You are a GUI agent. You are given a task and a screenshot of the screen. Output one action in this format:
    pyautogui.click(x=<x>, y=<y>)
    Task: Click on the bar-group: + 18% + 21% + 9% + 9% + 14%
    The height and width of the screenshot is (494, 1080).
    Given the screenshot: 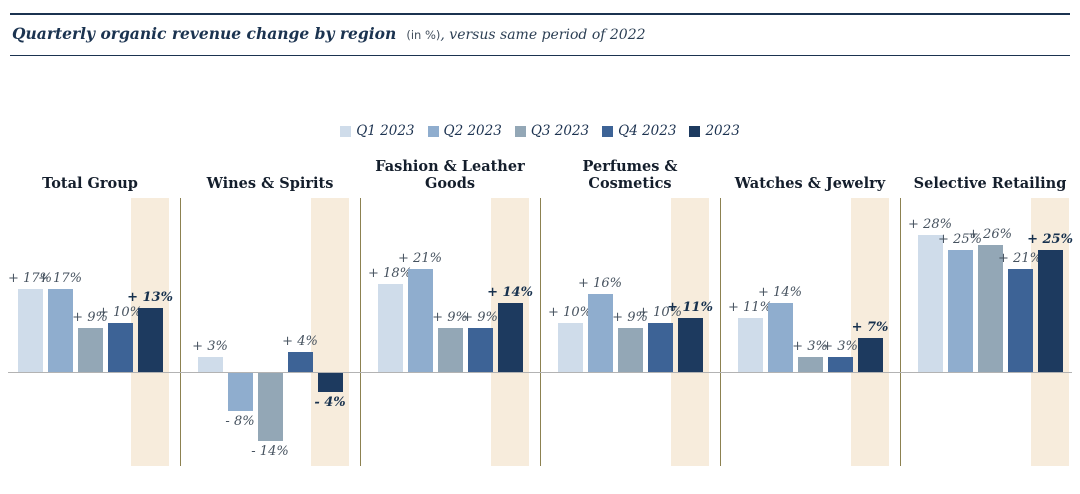 What is the action you would take?
    pyautogui.click(x=450, y=332)
    